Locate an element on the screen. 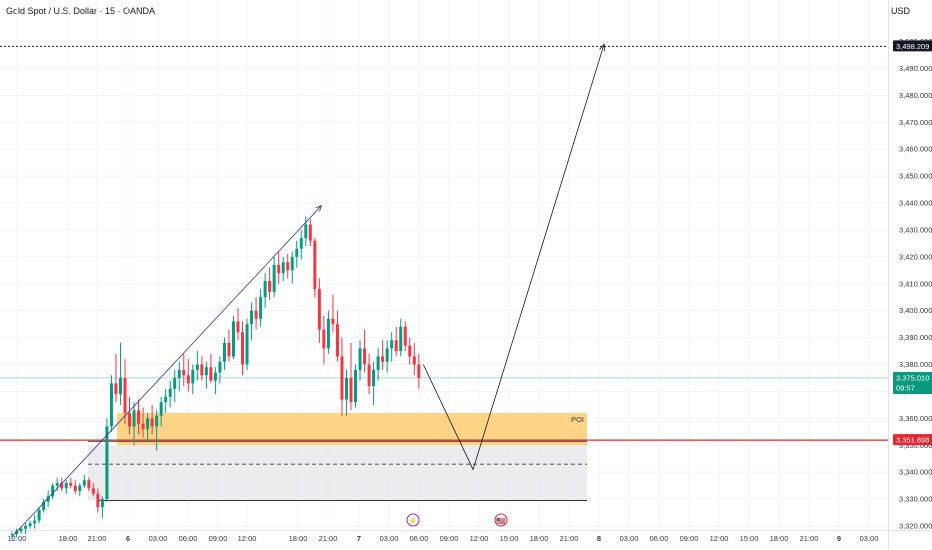 This screenshot has width=932, height=550. lightning-event-icon: ⚡ is located at coordinates (413, 520).